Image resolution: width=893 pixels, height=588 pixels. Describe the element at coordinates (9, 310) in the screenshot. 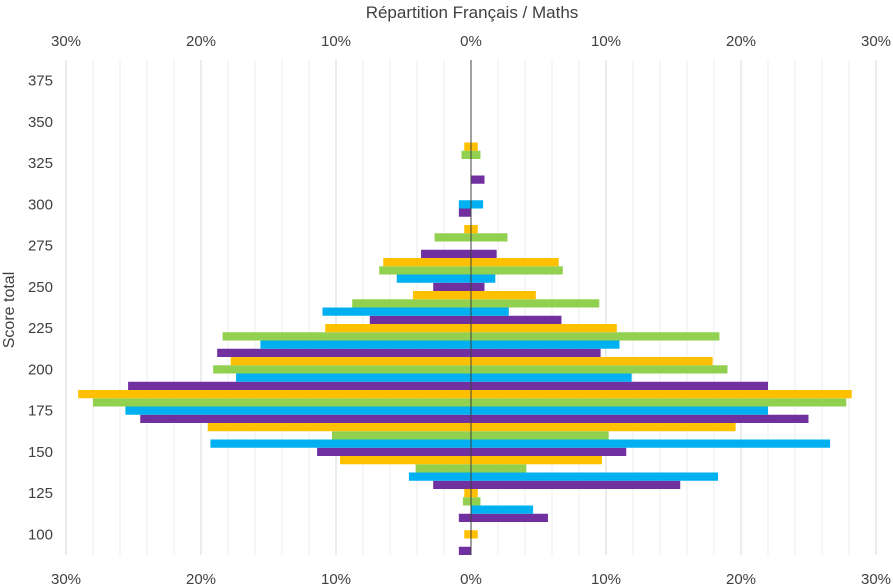

I see `y-axis-label: Score total` at that location.